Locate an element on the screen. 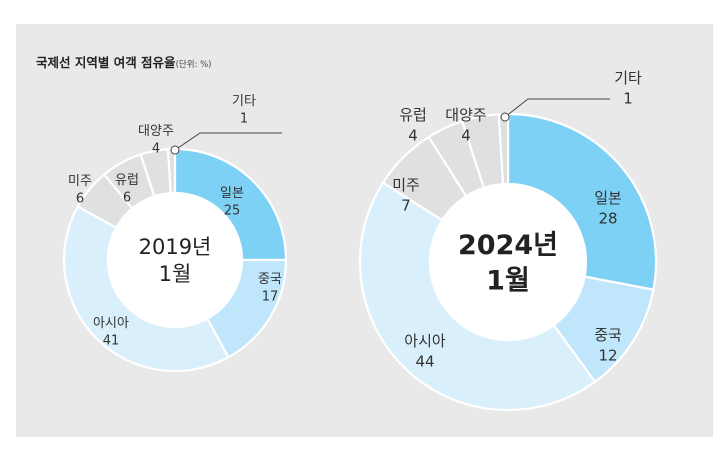 This screenshot has height=452, width=727. value-japan: 25 is located at coordinates (232, 211).